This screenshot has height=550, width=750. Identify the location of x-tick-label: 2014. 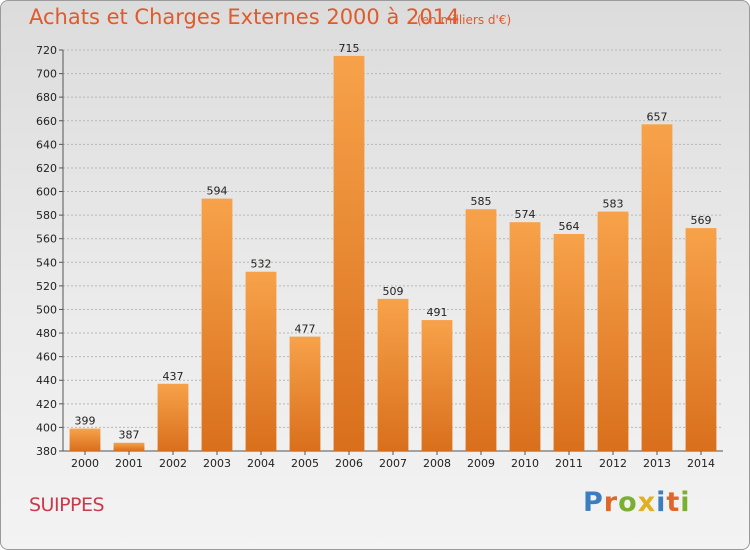
(701, 463).